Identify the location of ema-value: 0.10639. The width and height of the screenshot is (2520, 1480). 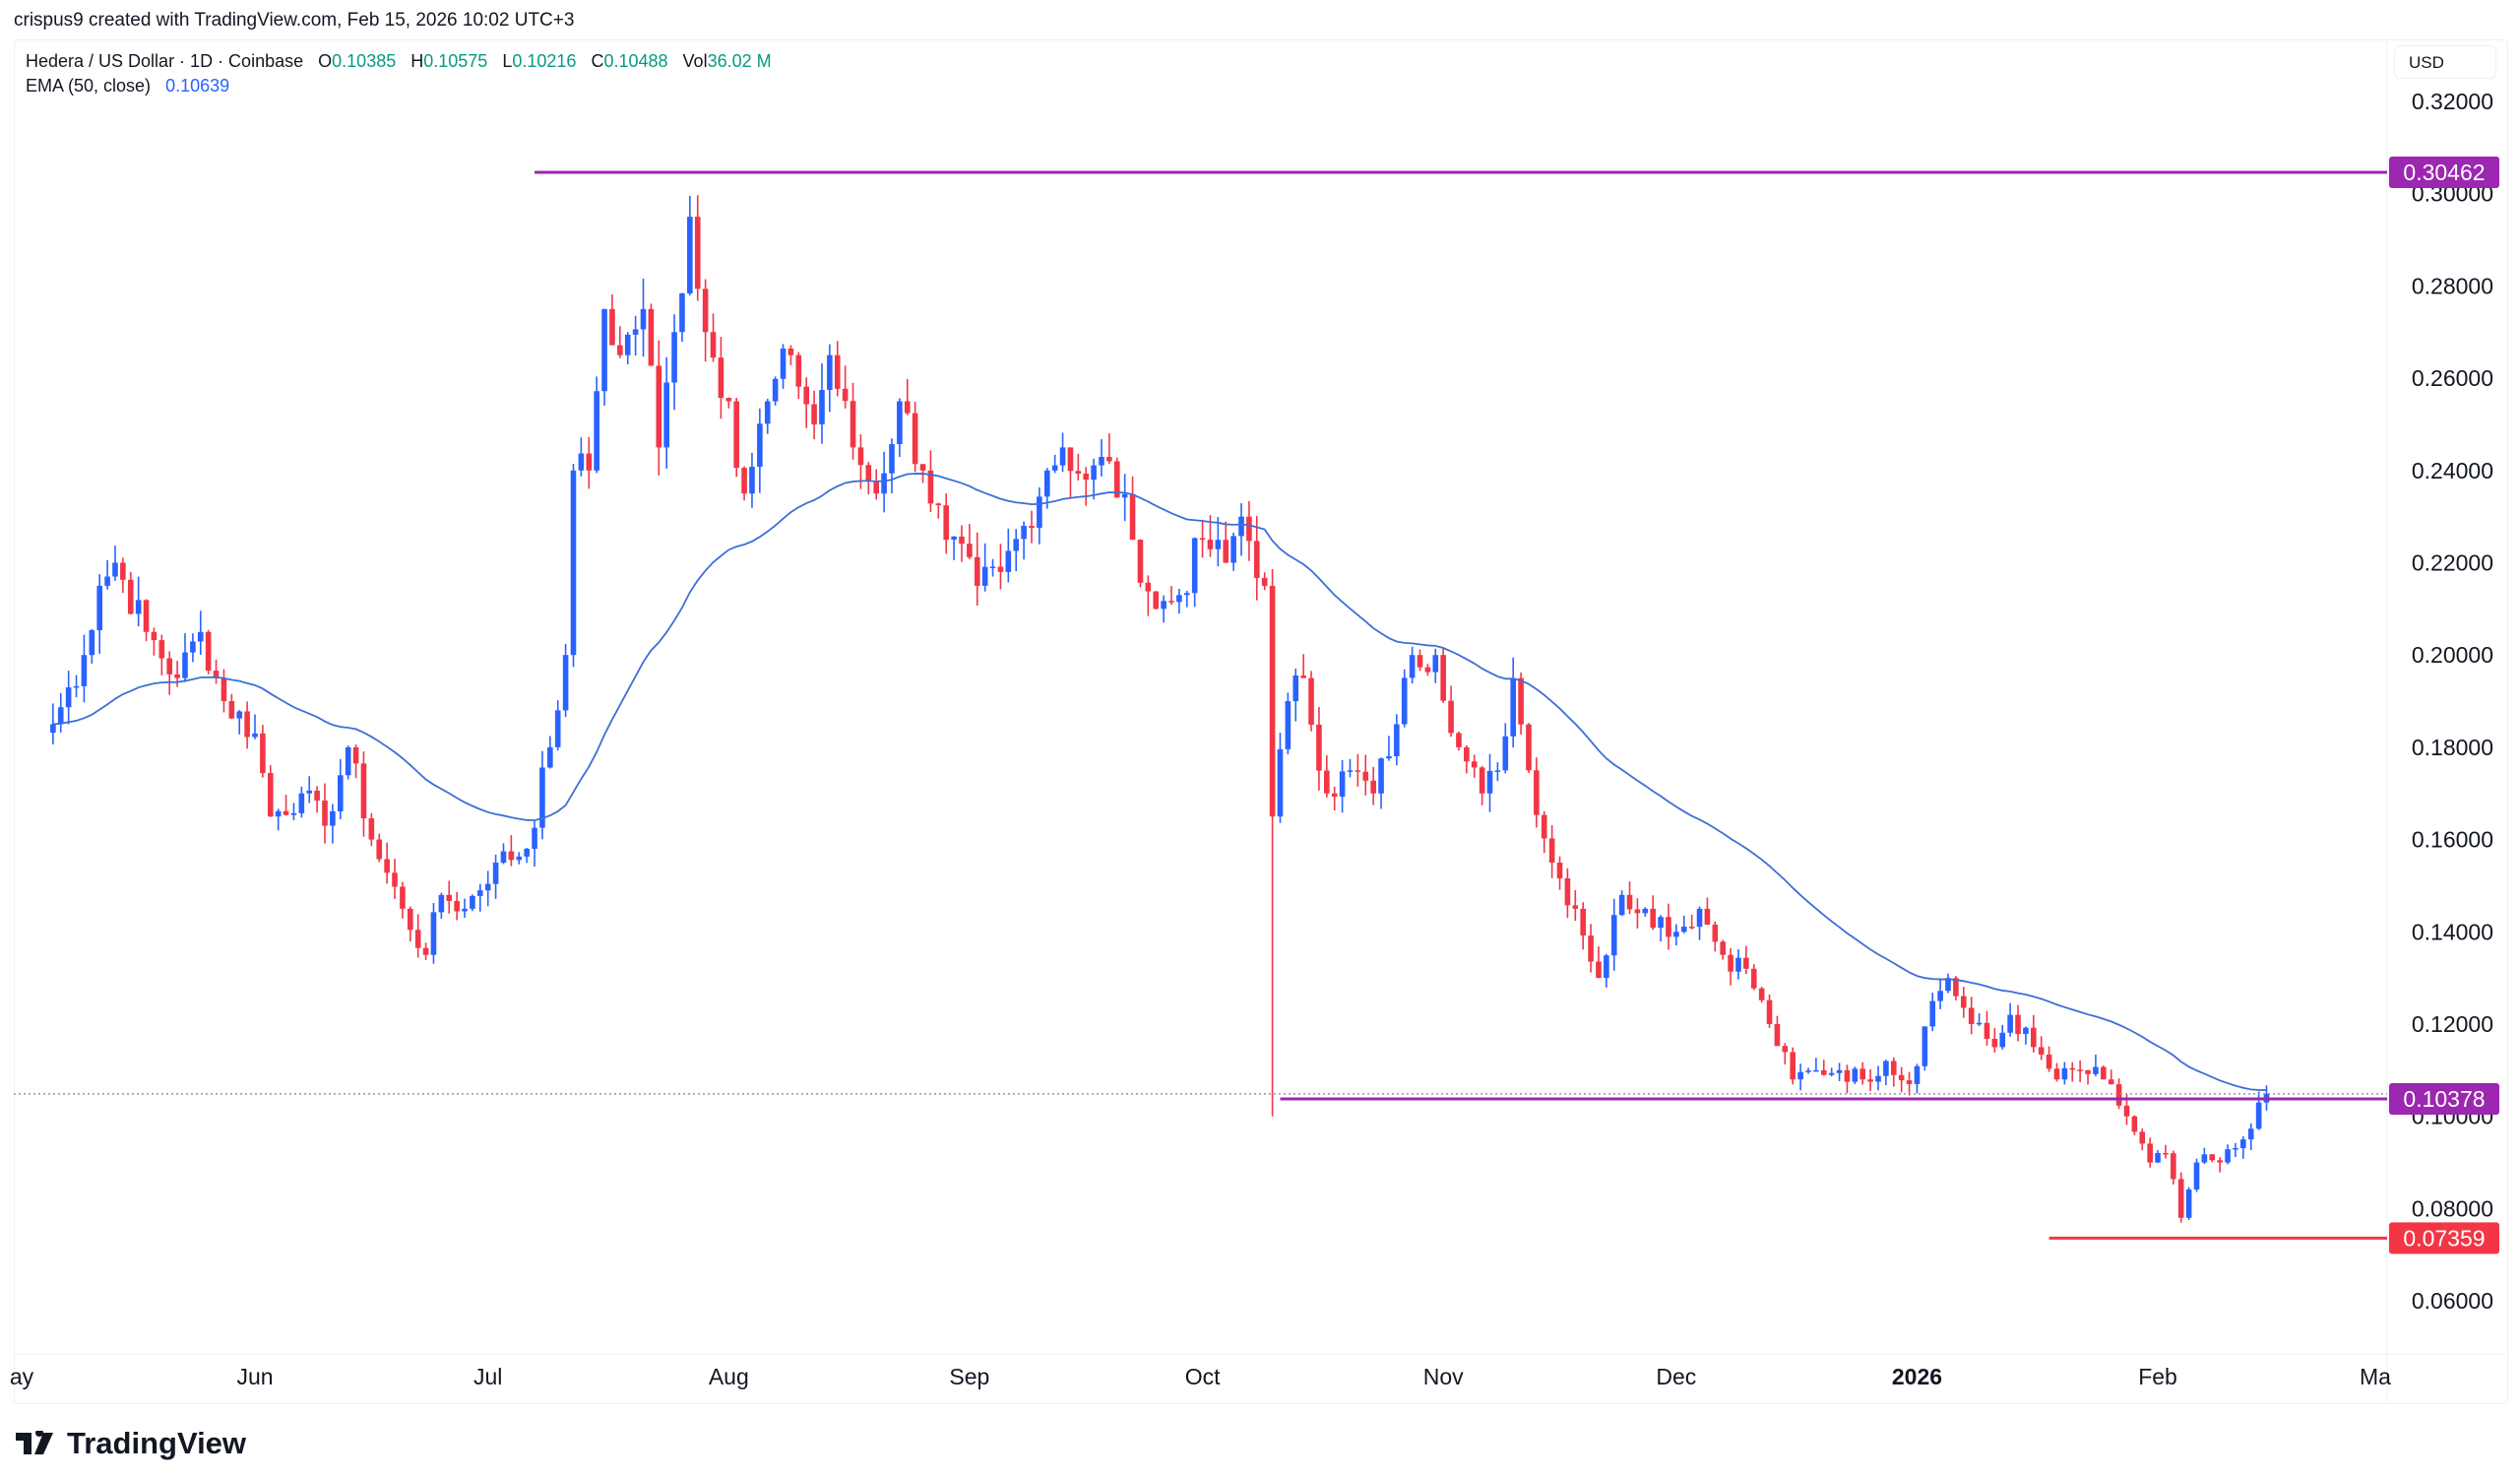
(197, 86).